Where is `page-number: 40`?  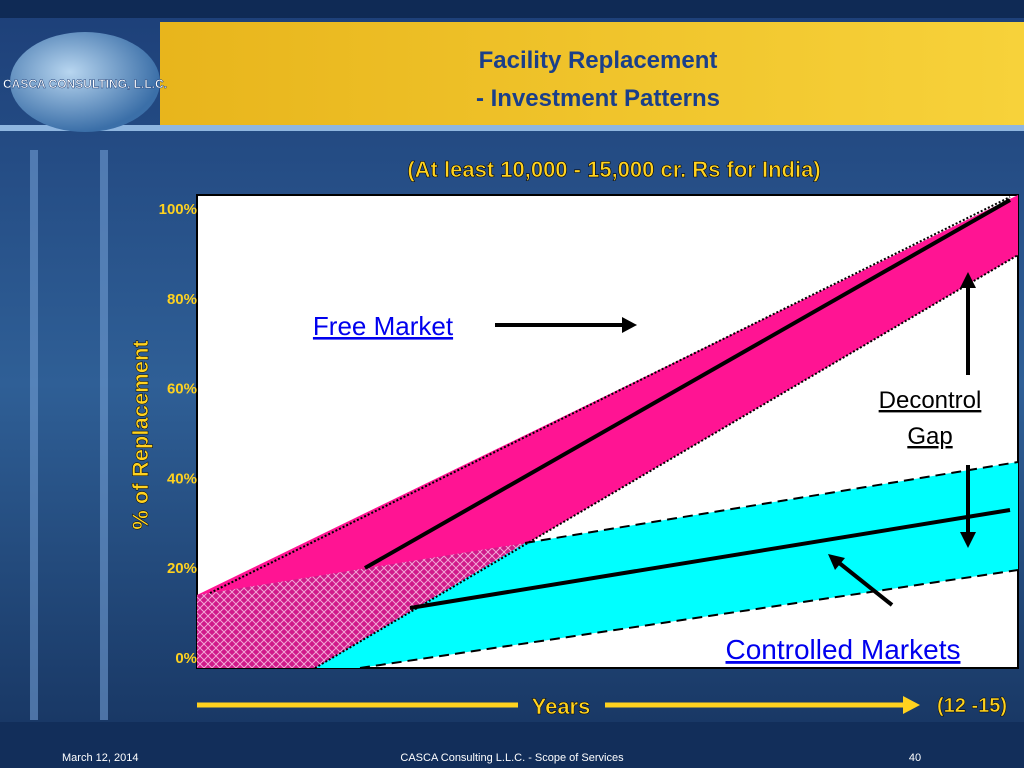 page-number: 40 is located at coordinates (915, 758).